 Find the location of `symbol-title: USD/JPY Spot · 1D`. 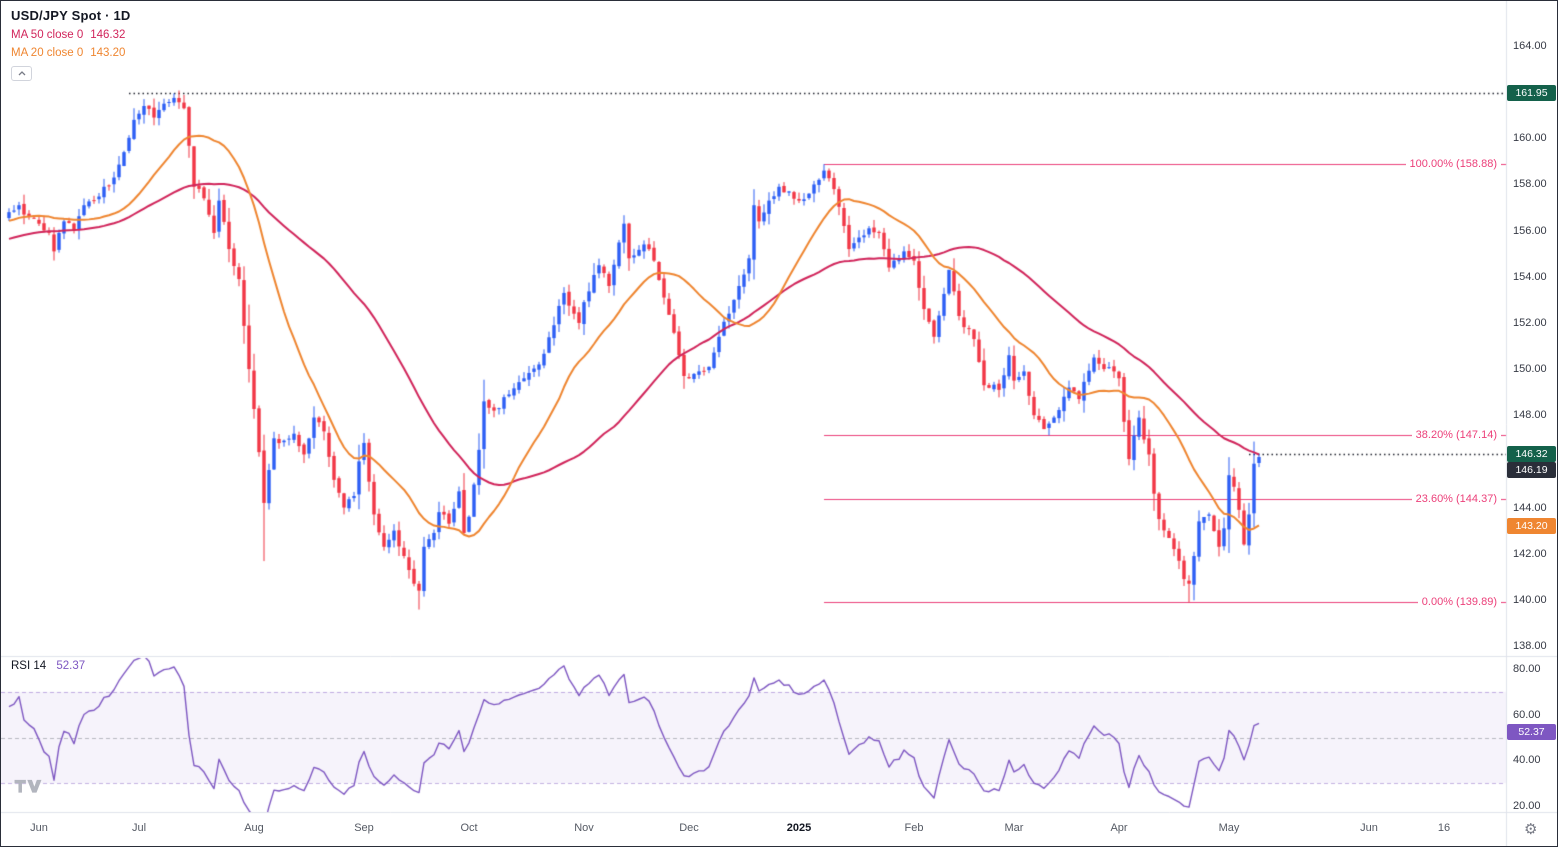

symbol-title: USD/JPY Spot · 1D is located at coordinates (71, 15).